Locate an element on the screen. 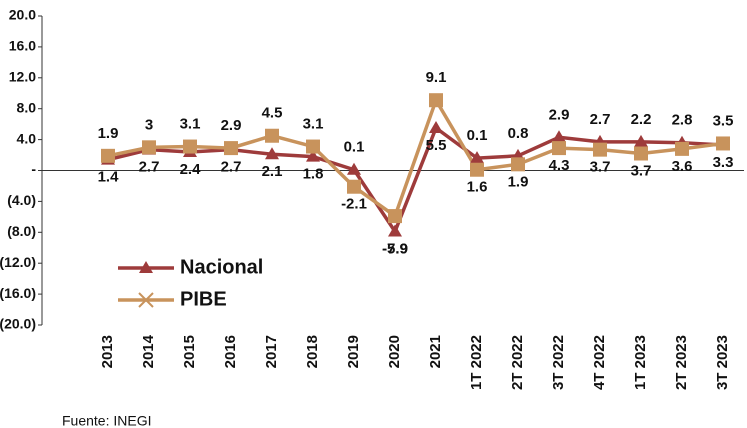 This screenshot has height=428, width=747. x-tick-label: 2014 is located at coordinates (148, 351).